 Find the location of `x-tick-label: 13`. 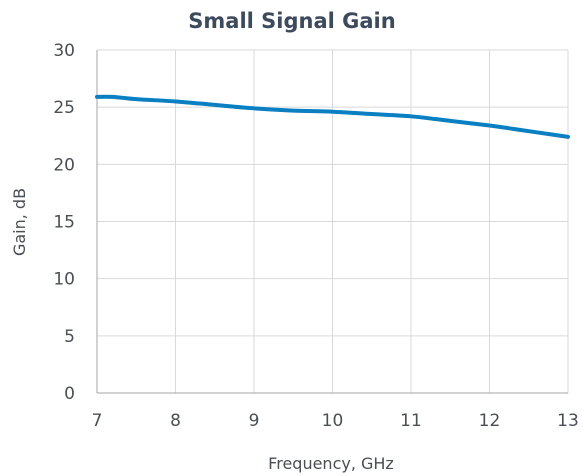

x-tick-label: 13 is located at coordinates (568, 421).